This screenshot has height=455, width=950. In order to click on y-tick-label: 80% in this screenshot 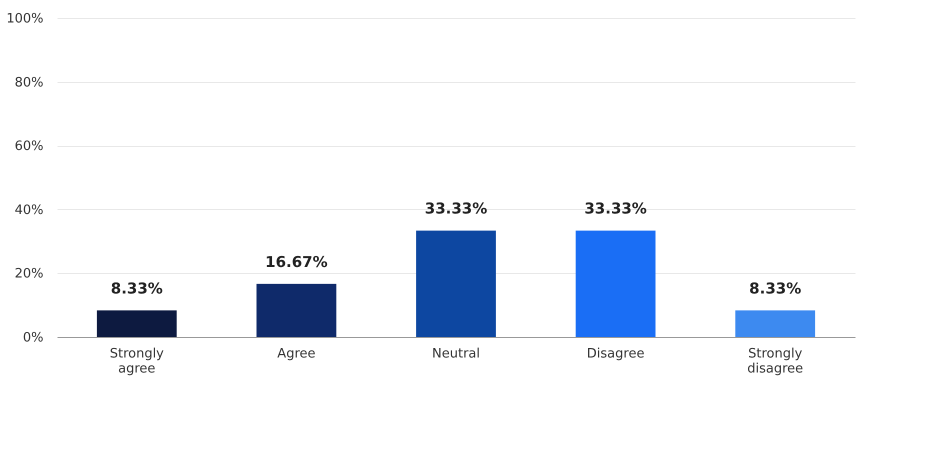, I will do `click(29, 82)`.